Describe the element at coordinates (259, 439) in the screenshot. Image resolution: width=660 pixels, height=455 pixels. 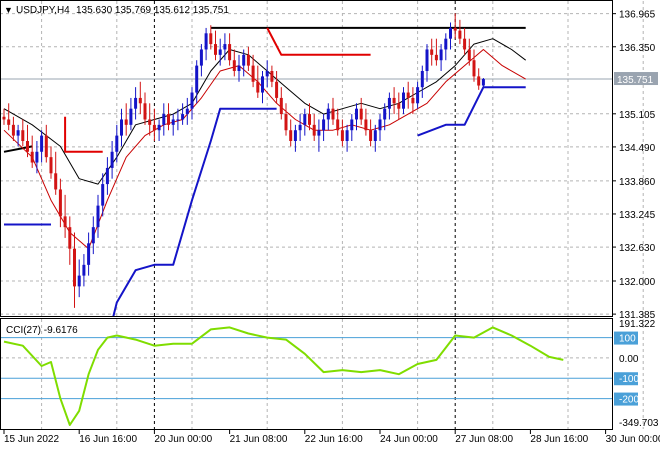
I see `time-axis-label: 21 Jun 08:00` at that location.